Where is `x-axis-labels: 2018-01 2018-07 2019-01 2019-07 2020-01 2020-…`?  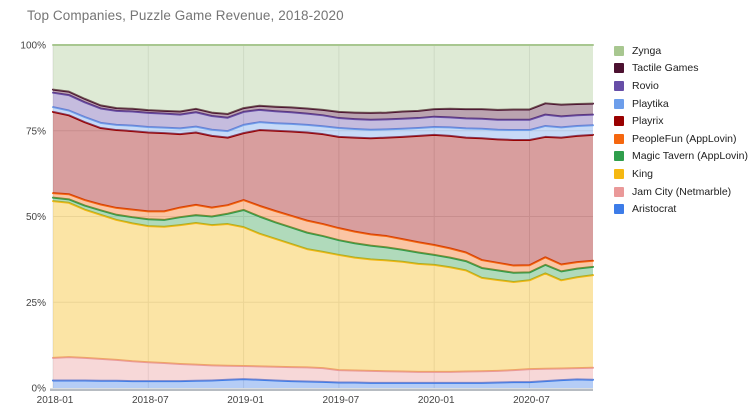
x-axis-labels: 2018-01 2018-07 2019-01 2019-07 2020-01 2020-… is located at coordinates (294, 400).